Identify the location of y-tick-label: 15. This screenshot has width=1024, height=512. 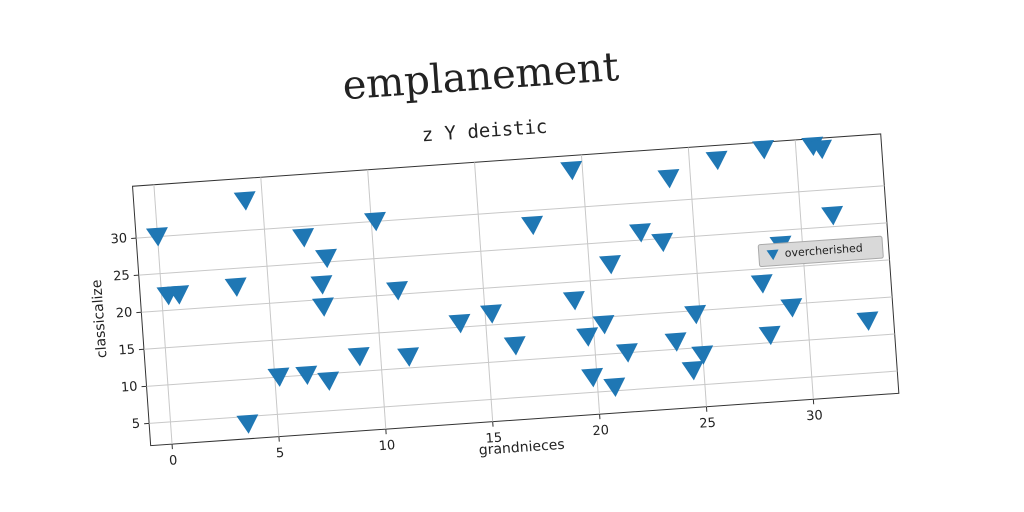
(127, 350).